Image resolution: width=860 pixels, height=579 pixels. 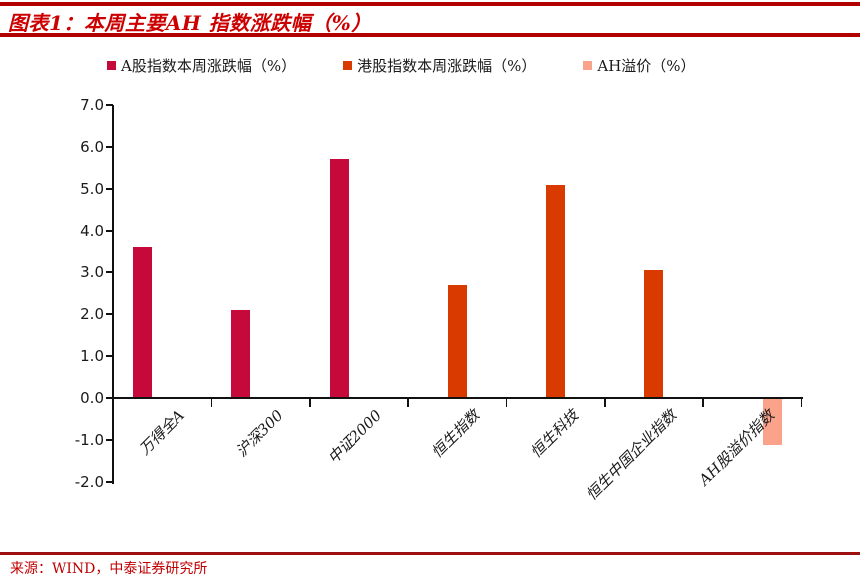 I want to click on x-axis-line, so click(x=457, y=398).